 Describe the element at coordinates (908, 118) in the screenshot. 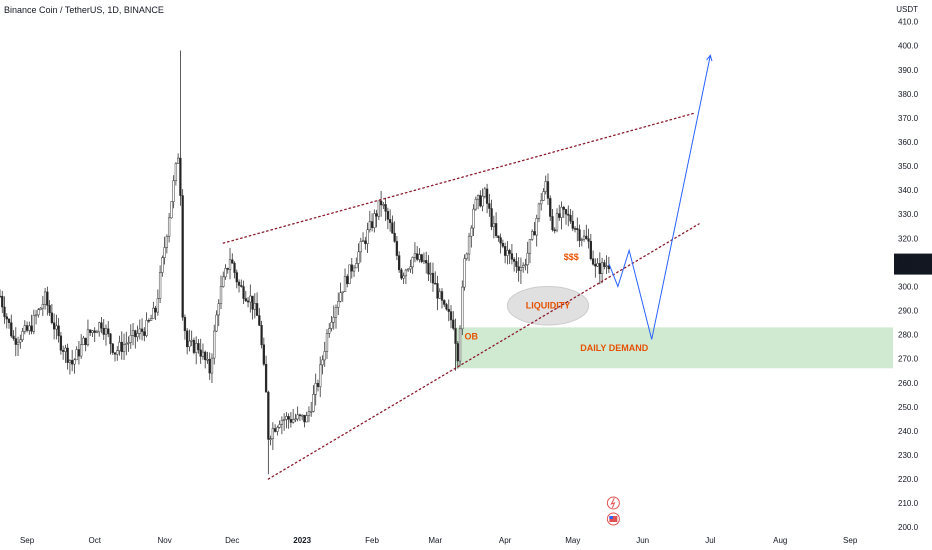

I see `y-tick-label: 370.0` at that location.